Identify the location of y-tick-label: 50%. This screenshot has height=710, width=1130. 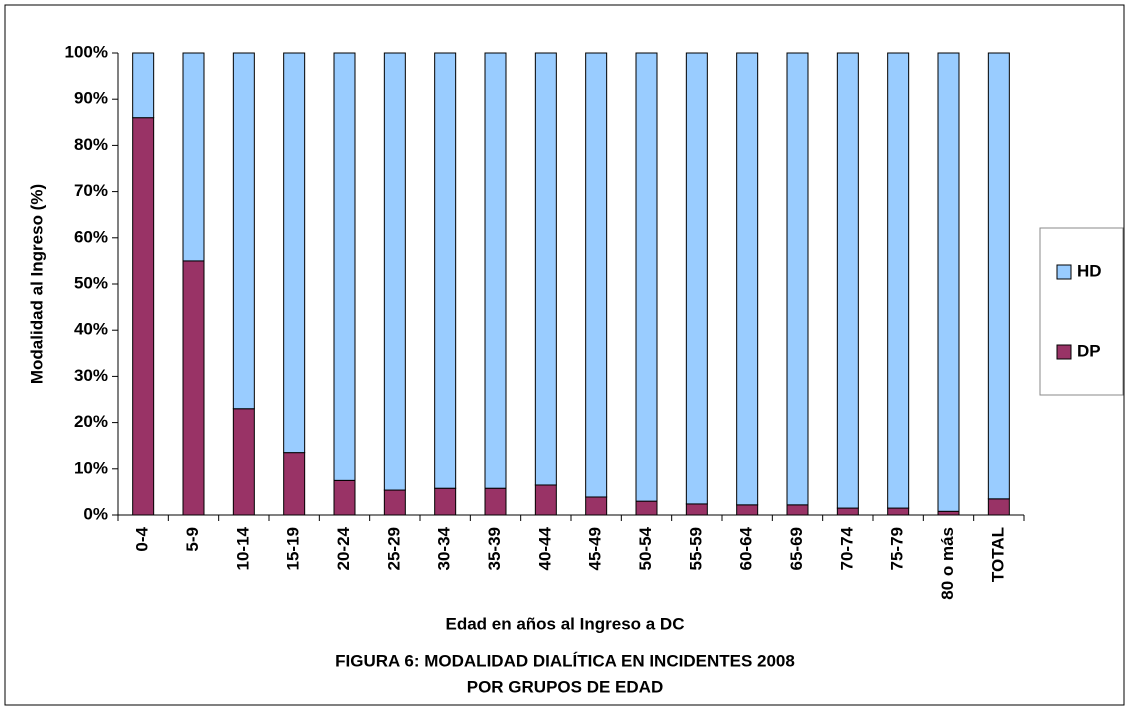
(91, 282).